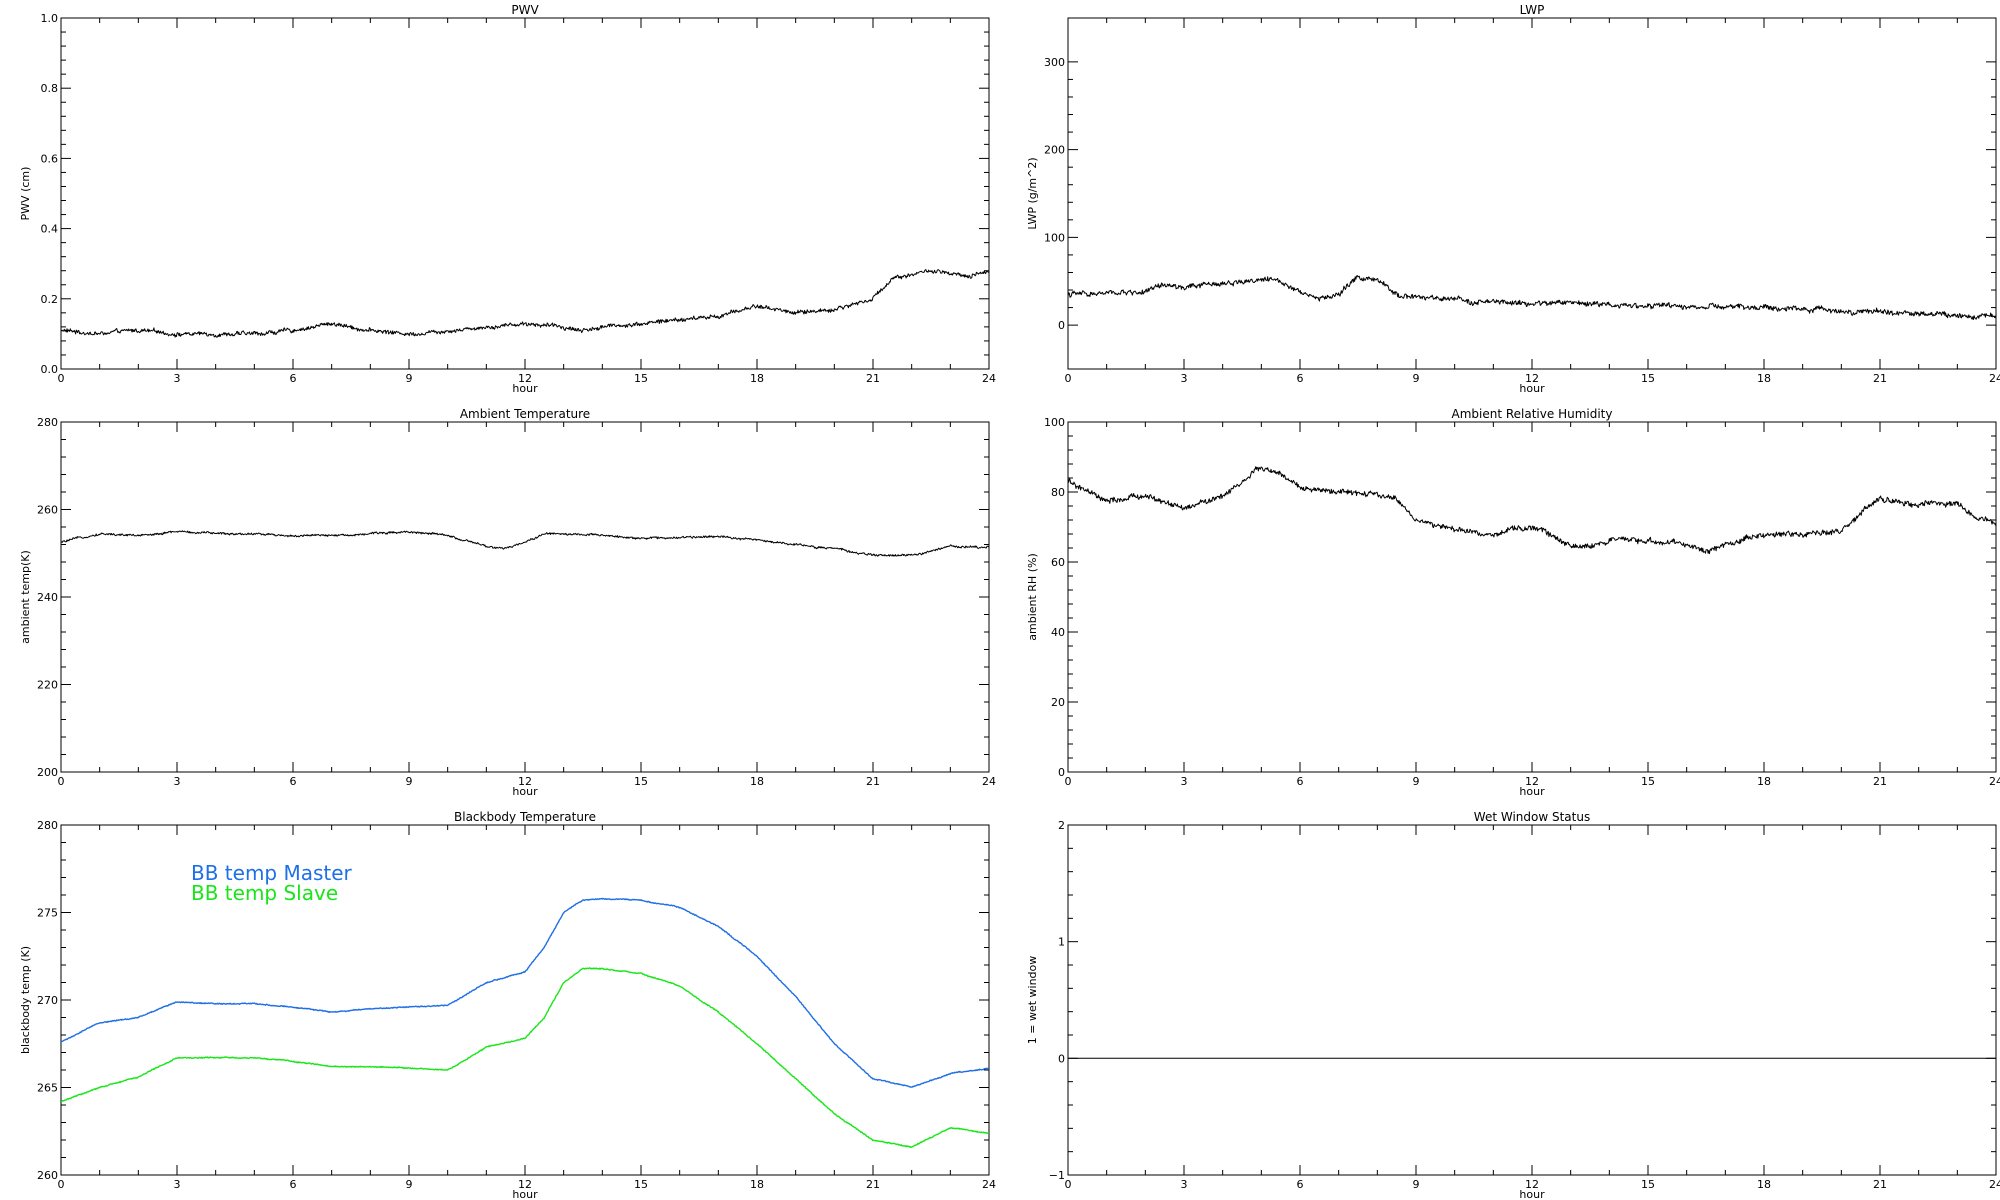 The image size is (2000, 1200). I want to click on y-axis-label: ambient temp(K), so click(25, 597).